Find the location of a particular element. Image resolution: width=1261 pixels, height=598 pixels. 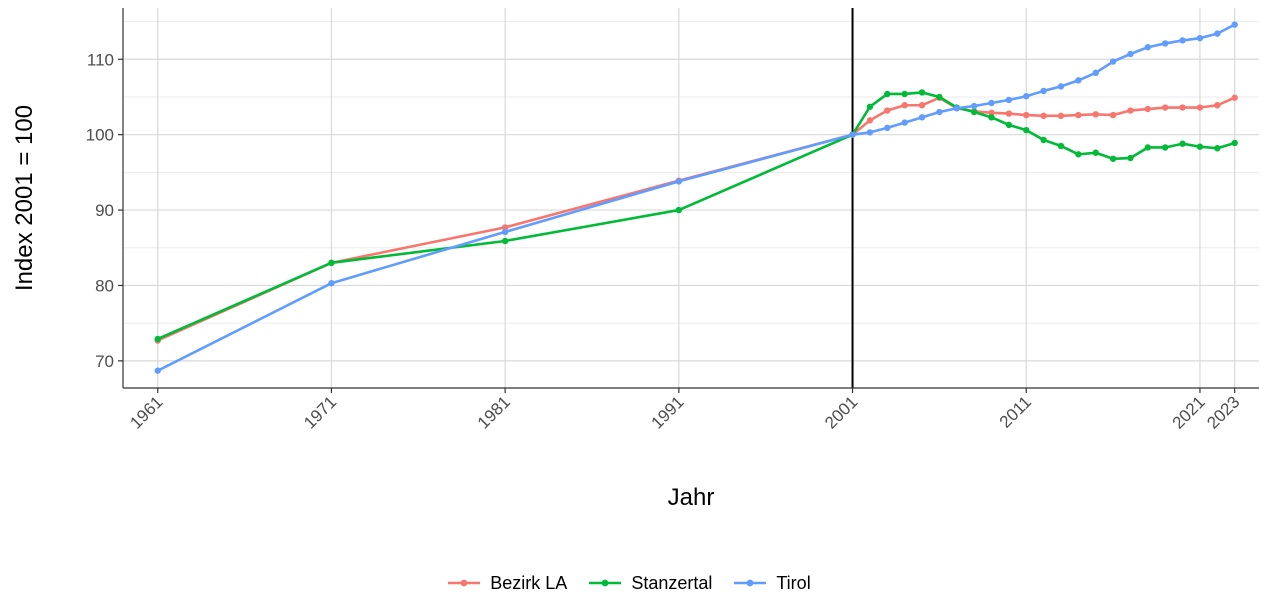

y-tick-label: 80 is located at coordinates (104, 285).